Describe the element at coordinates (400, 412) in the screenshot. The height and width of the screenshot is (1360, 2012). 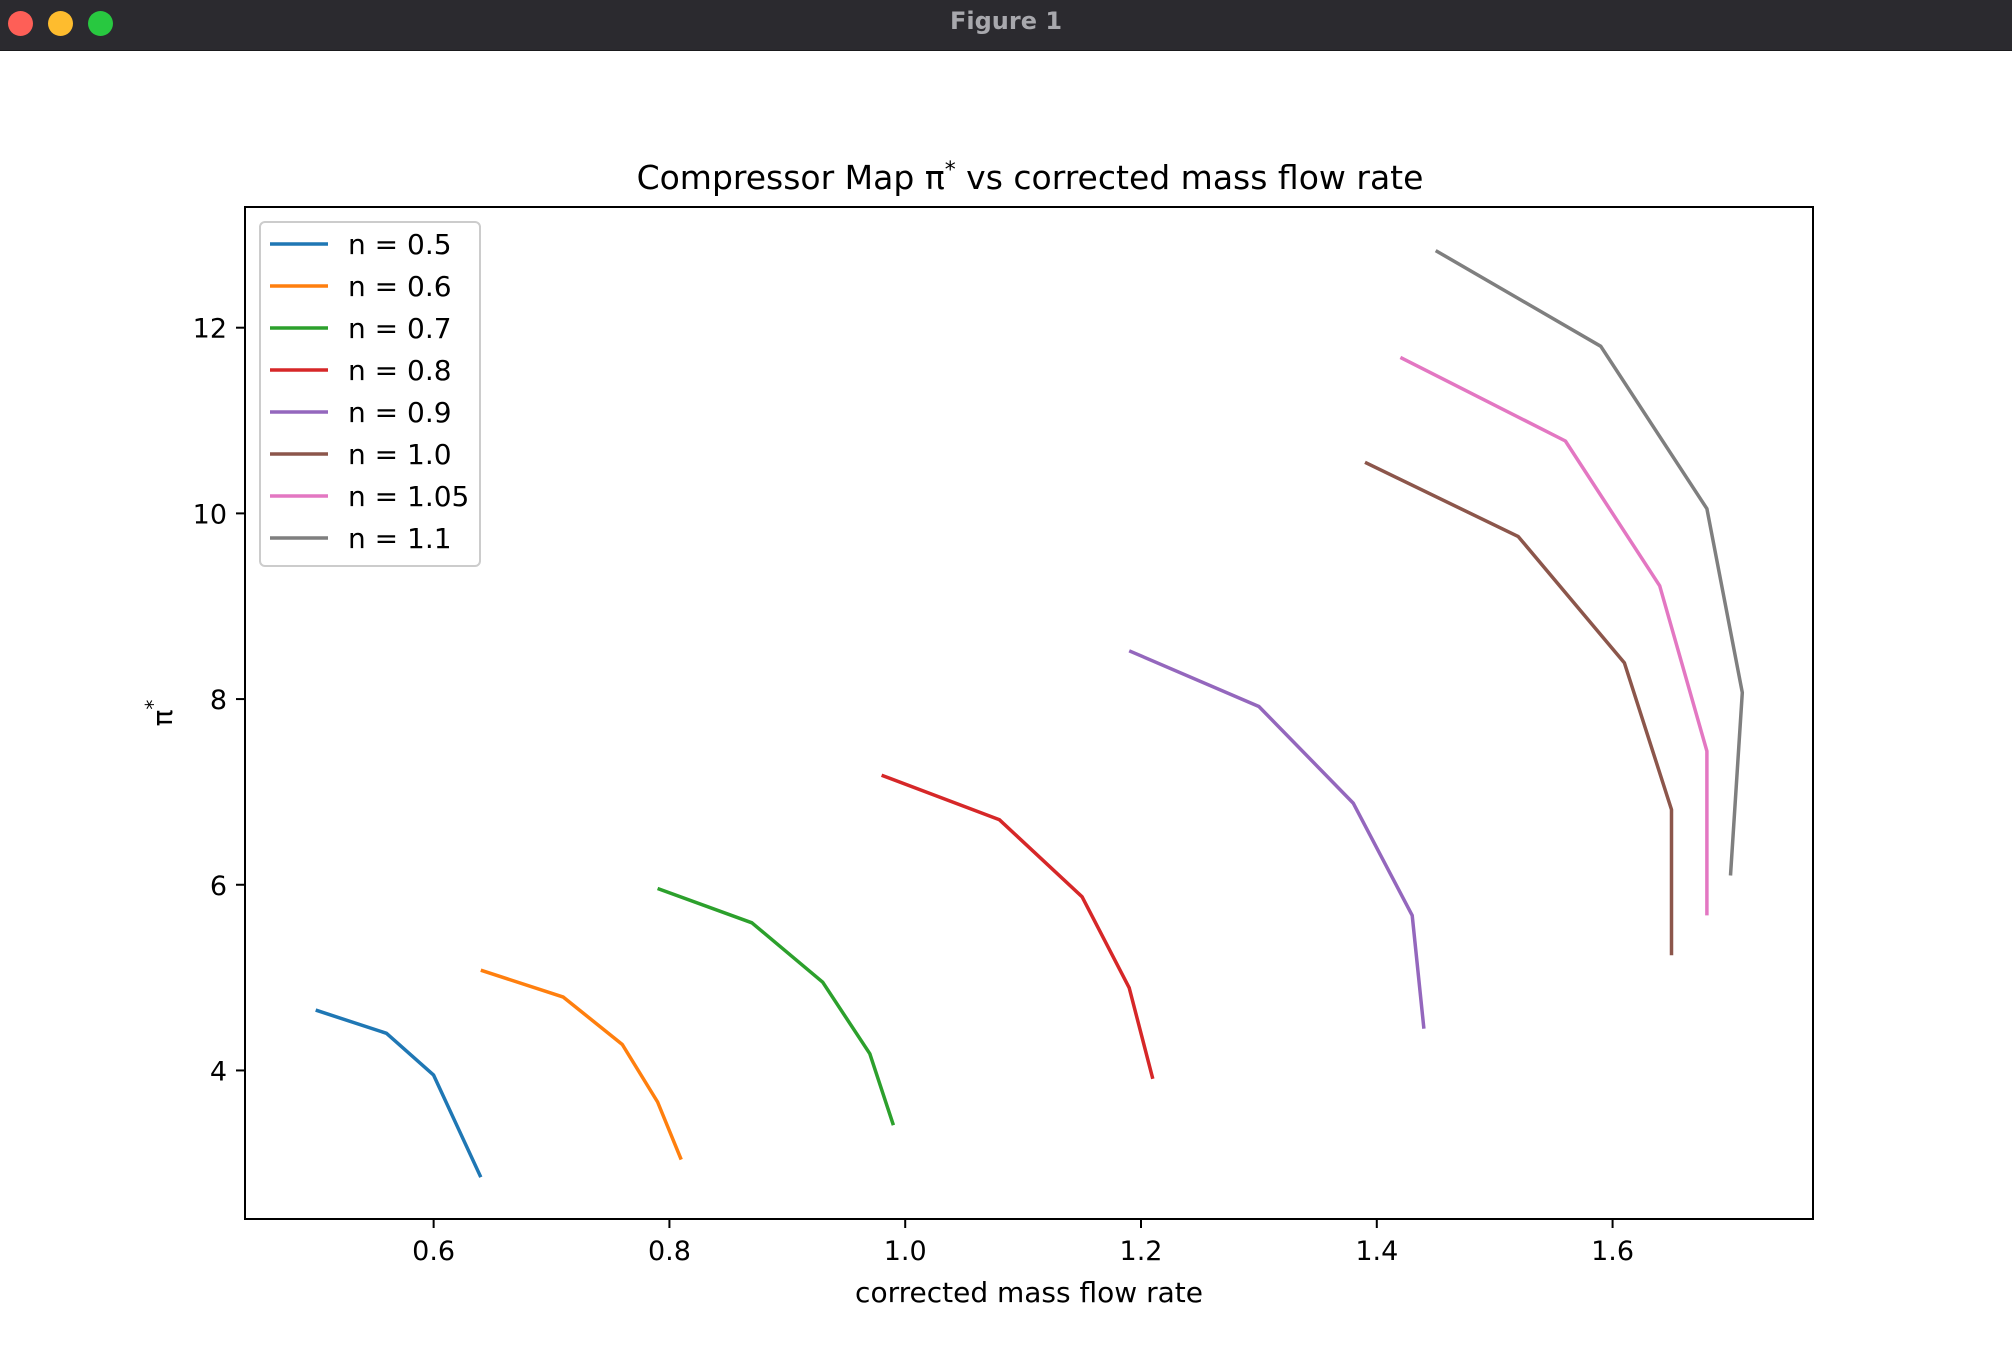
I see `legend-label: n = 0.9` at that location.